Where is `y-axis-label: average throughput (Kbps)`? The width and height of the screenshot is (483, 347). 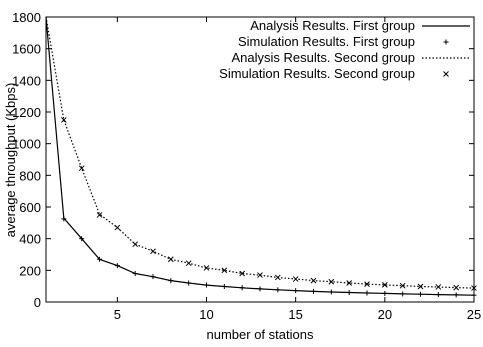
y-axis-label: average throughput (Kbps) is located at coordinates (10, 160).